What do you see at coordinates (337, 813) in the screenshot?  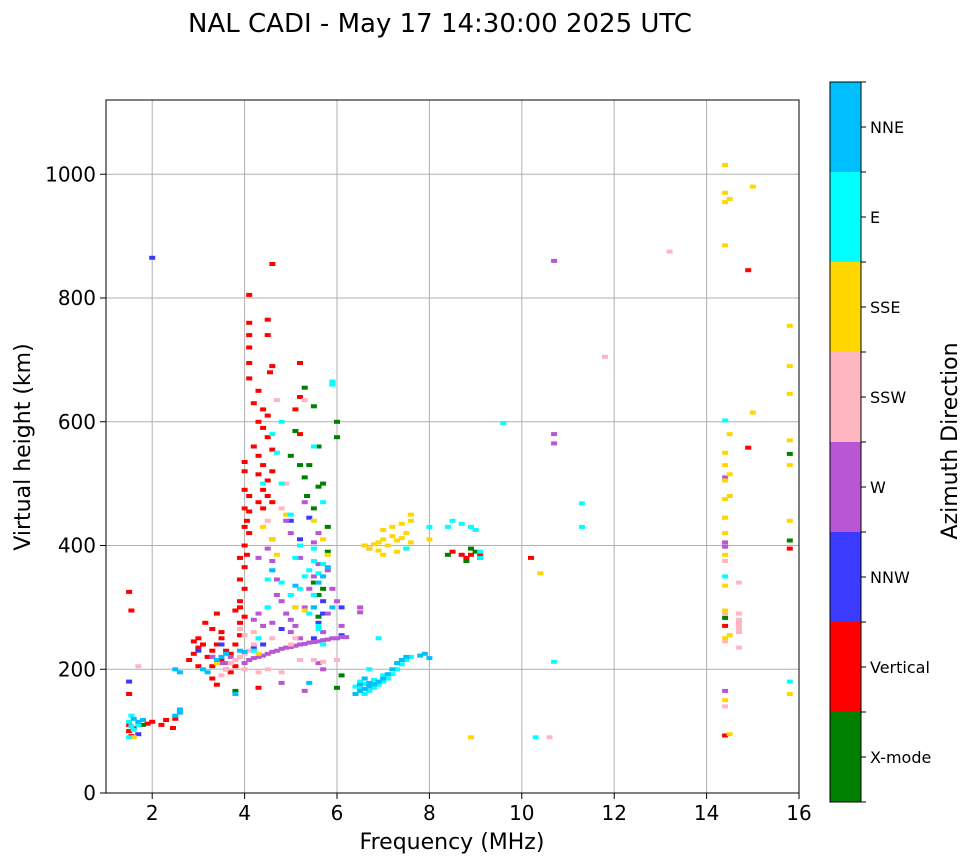 I see `x-tick-label: 6` at bounding box center [337, 813].